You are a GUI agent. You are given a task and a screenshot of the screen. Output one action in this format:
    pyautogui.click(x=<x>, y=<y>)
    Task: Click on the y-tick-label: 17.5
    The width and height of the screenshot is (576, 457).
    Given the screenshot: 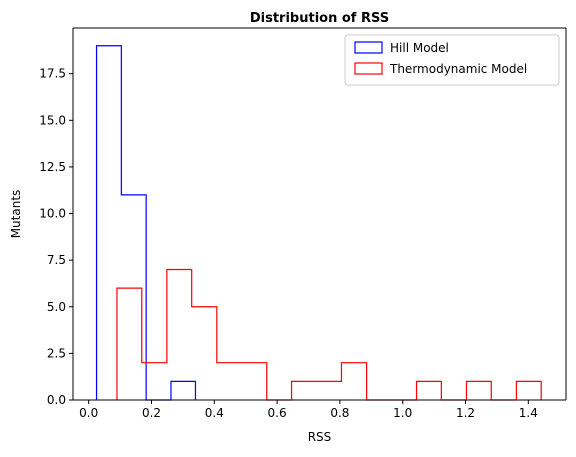 What is the action you would take?
    pyautogui.click(x=52, y=74)
    